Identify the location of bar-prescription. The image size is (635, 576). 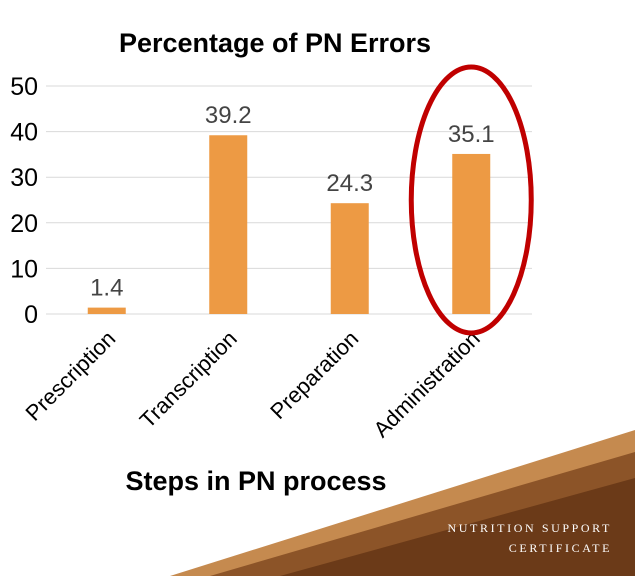
(106, 310).